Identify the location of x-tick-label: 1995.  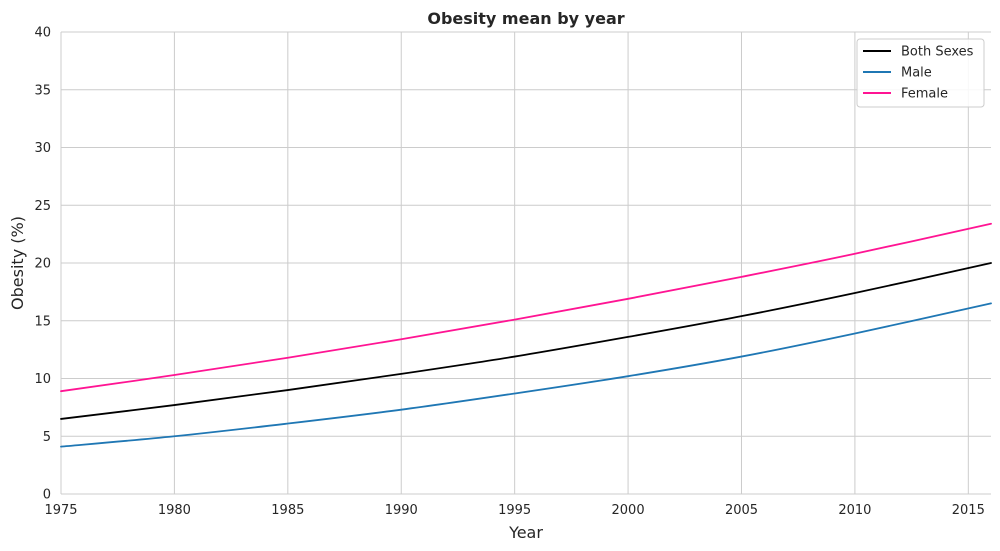
(514, 510).